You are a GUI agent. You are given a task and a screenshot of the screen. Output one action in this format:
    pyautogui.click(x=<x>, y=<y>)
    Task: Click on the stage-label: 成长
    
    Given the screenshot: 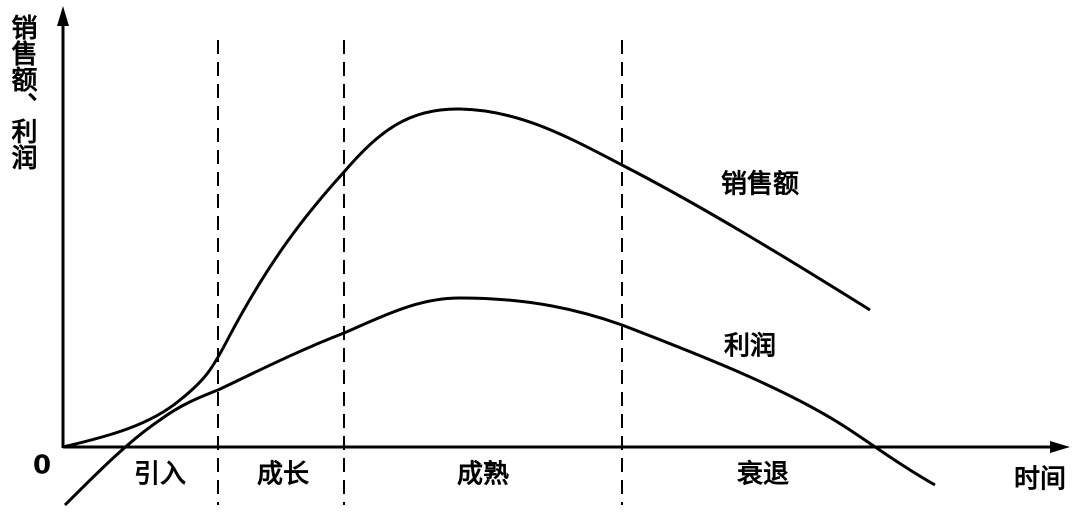 What is the action you would take?
    pyautogui.click(x=283, y=475)
    